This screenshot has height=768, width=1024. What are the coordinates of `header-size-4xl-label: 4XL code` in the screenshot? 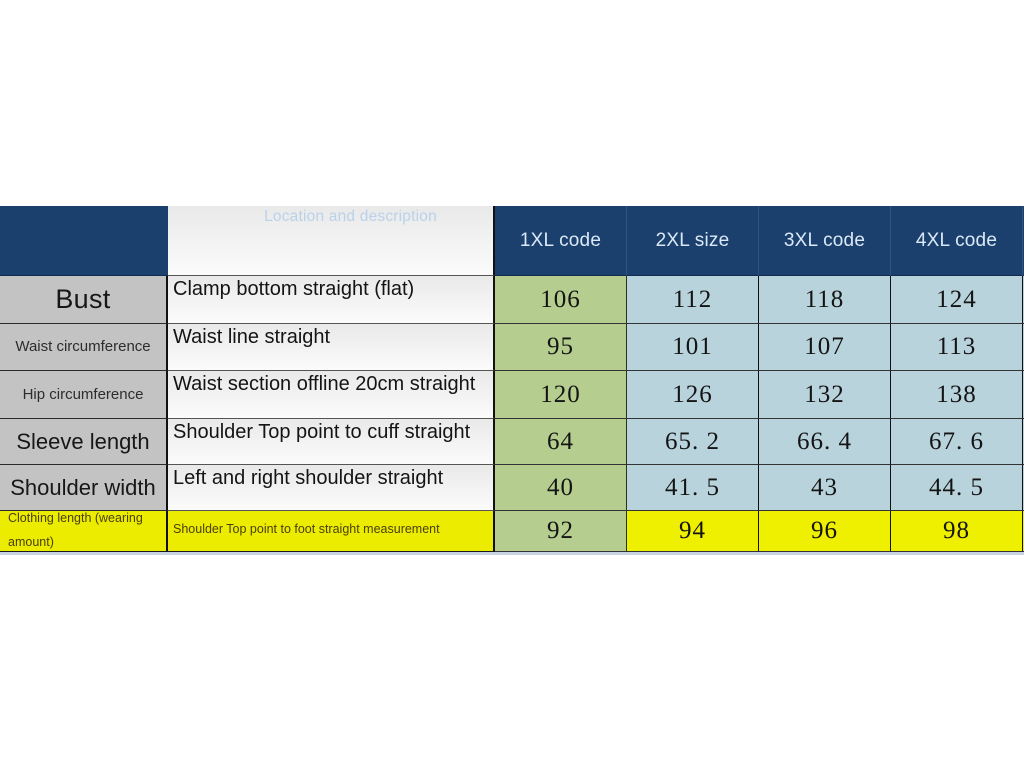 It's located at (956, 240).